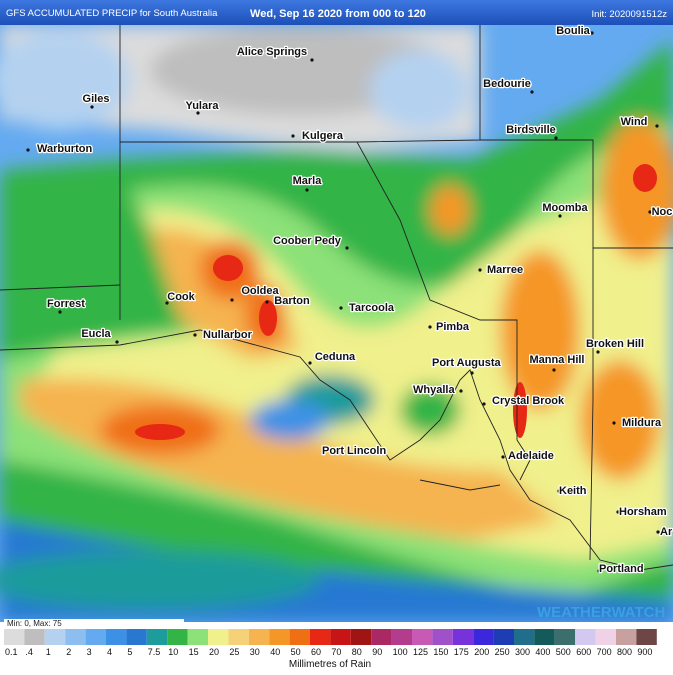  I want to click on place-label: Kulgera, so click(323, 136).